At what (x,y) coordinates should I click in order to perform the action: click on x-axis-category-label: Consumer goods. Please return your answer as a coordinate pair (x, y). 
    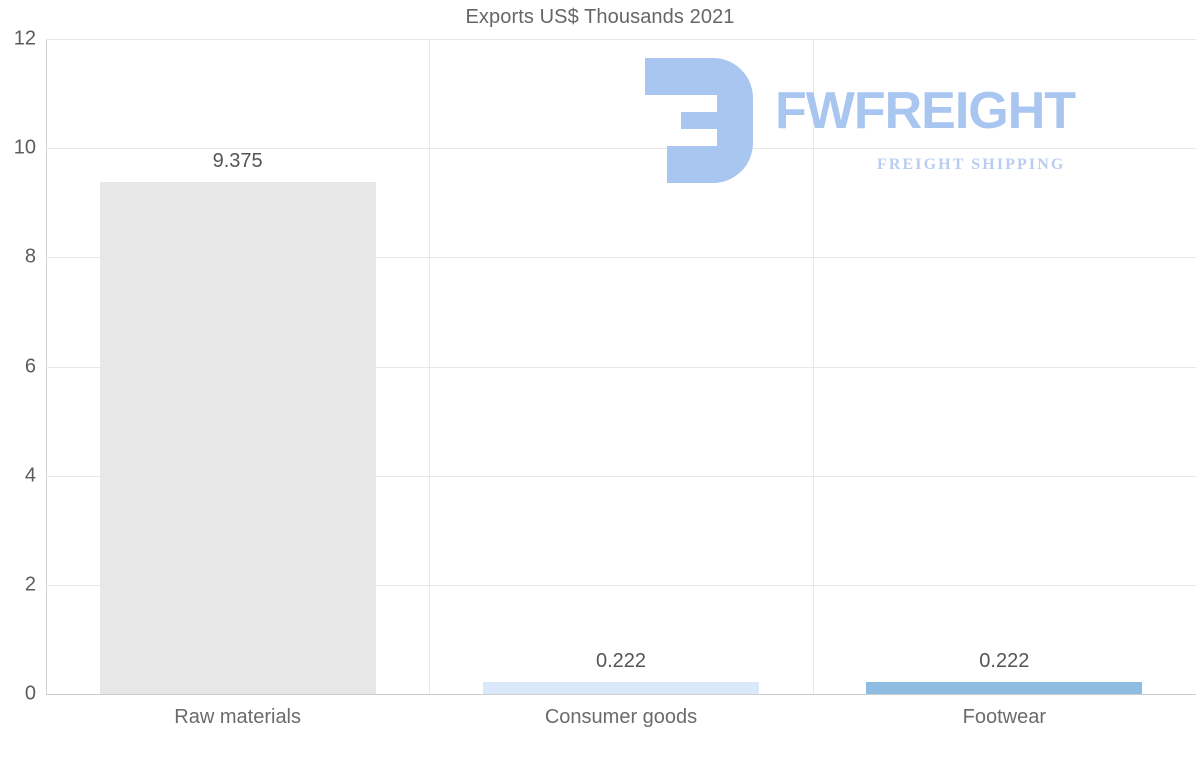
    Looking at the image, I should click on (621, 717).